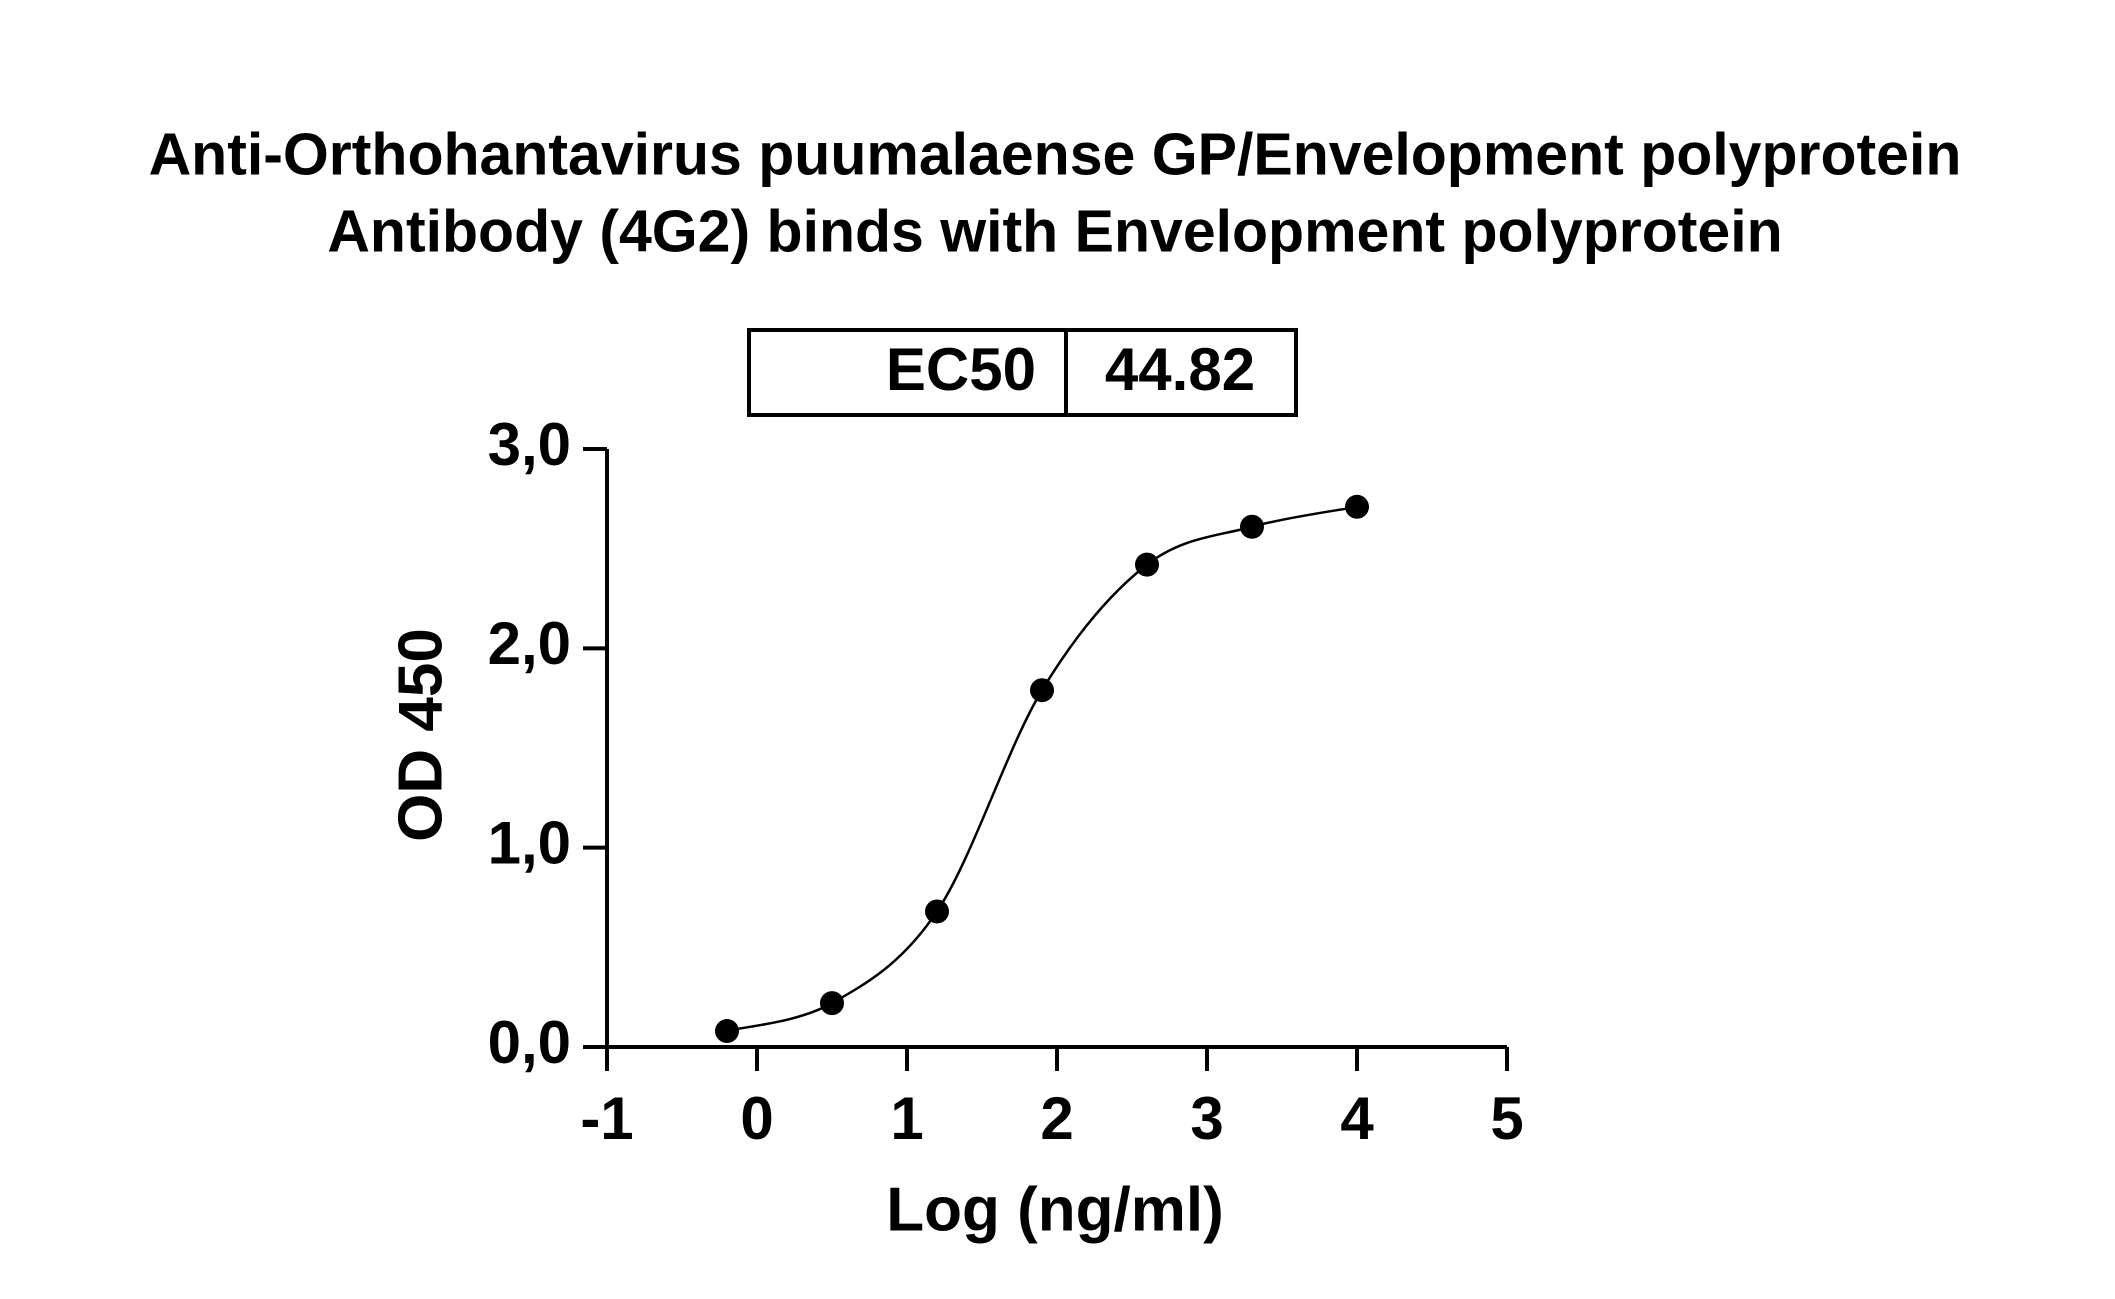 Image resolution: width=2115 pixels, height=1299 pixels. What do you see at coordinates (1357, 1118) in the screenshot?
I see `x-tick-label: 4` at bounding box center [1357, 1118].